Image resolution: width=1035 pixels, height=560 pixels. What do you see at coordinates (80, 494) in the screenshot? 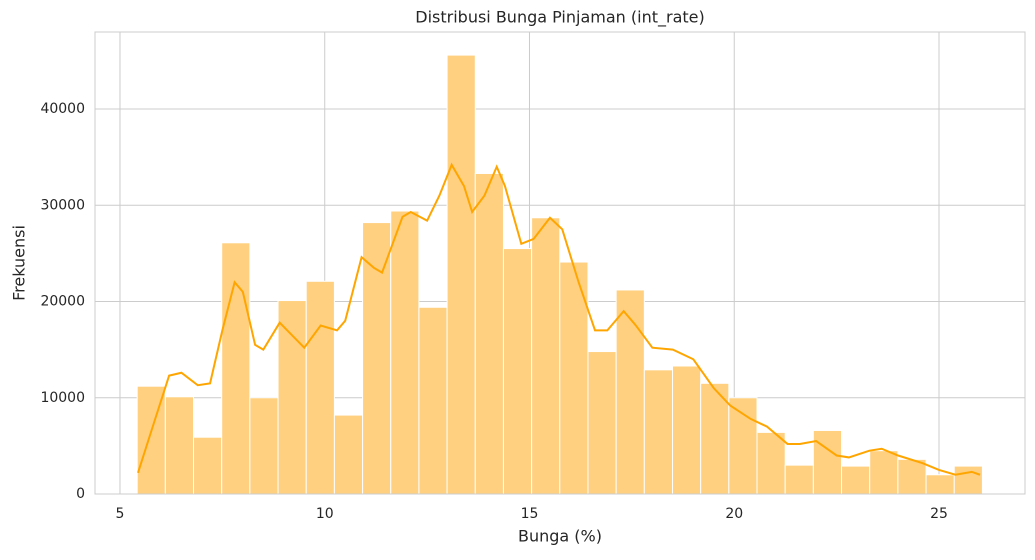
I see `y-tick-label: 0` at bounding box center [80, 494].